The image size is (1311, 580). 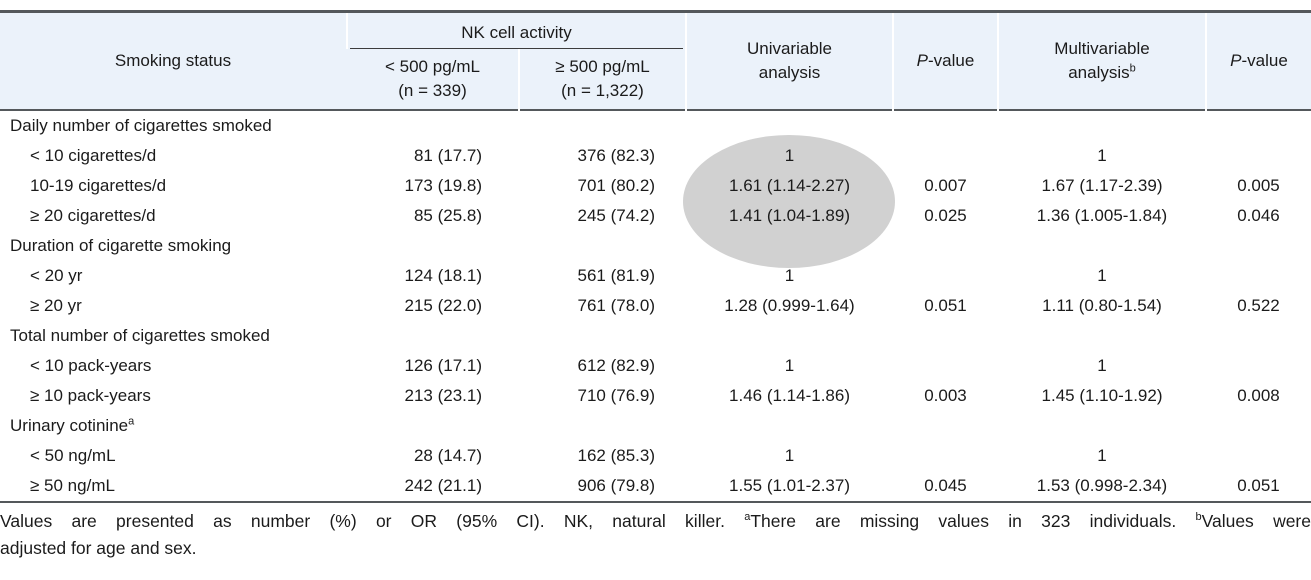 I want to click on cell-univariable: 1.41 (1.04-1.89), so click(x=789, y=215).